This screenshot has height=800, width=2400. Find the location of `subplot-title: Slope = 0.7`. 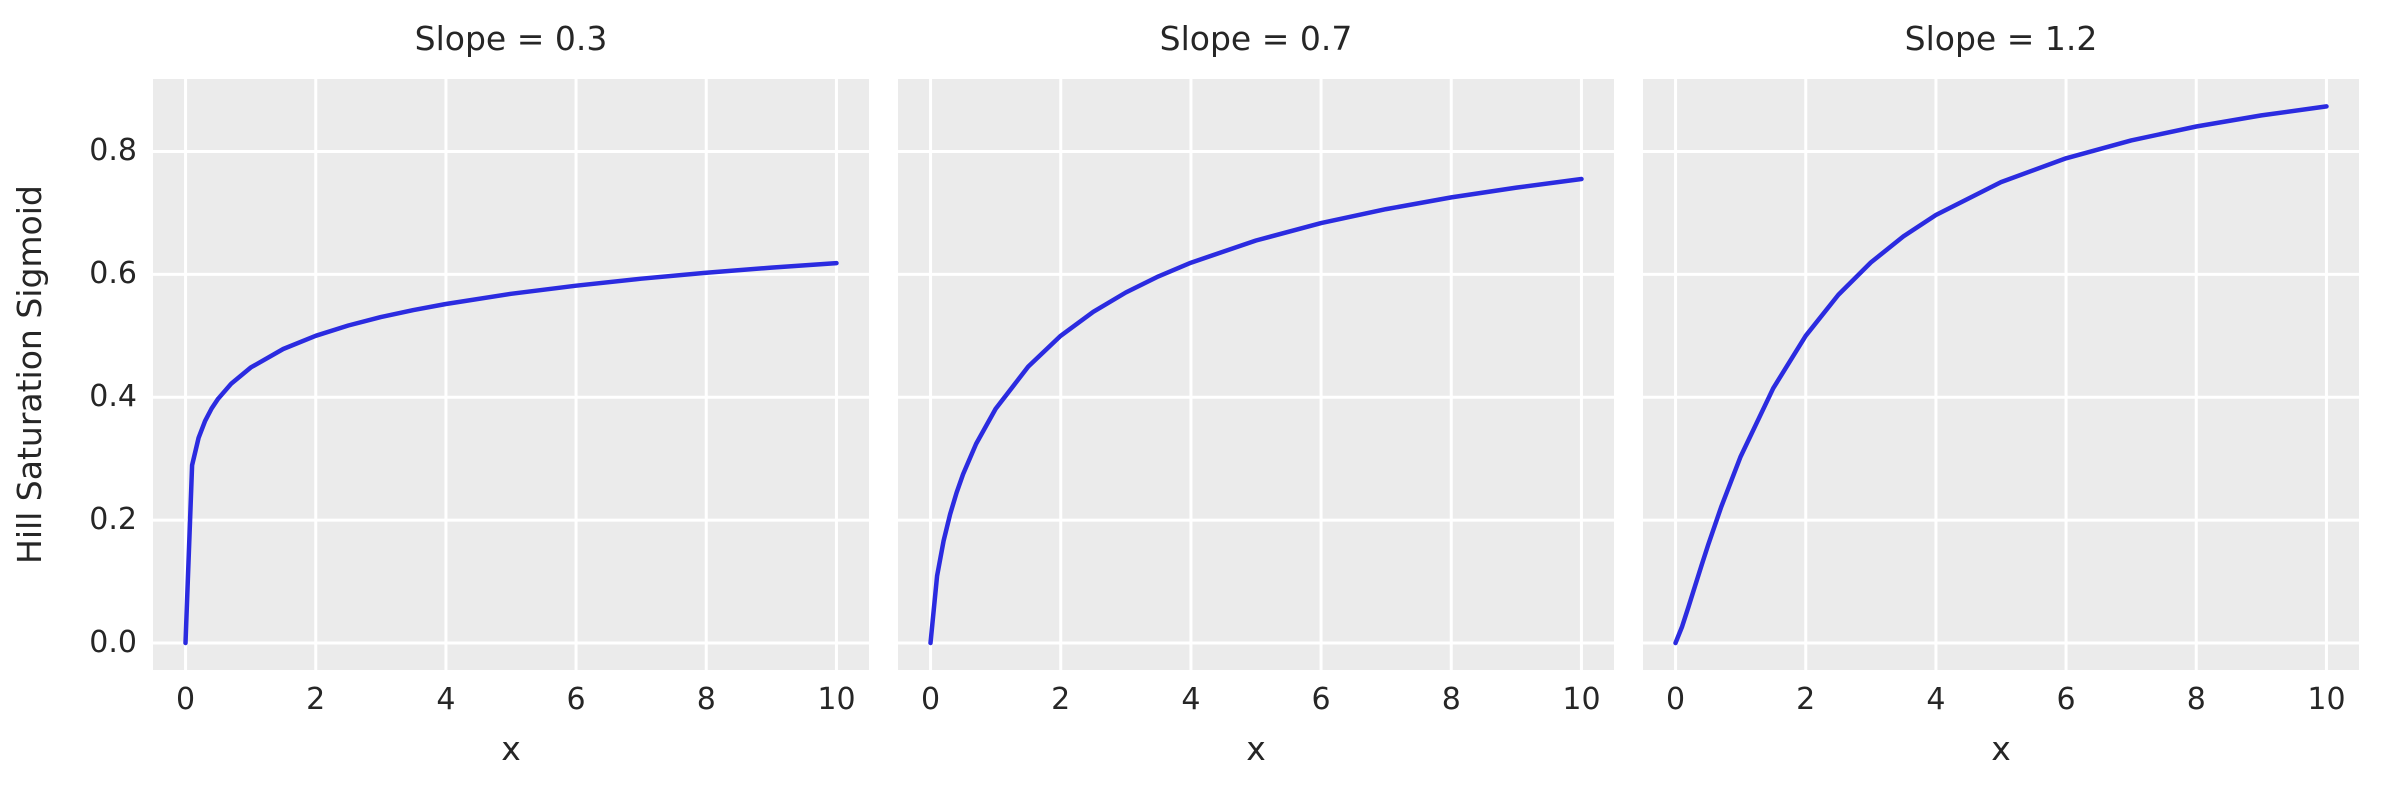

subplot-title: Slope = 0.7 is located at coordinates (1256, 38).